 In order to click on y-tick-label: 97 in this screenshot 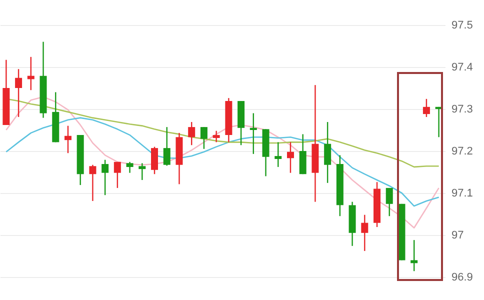, I will do `click(458, 236)`.